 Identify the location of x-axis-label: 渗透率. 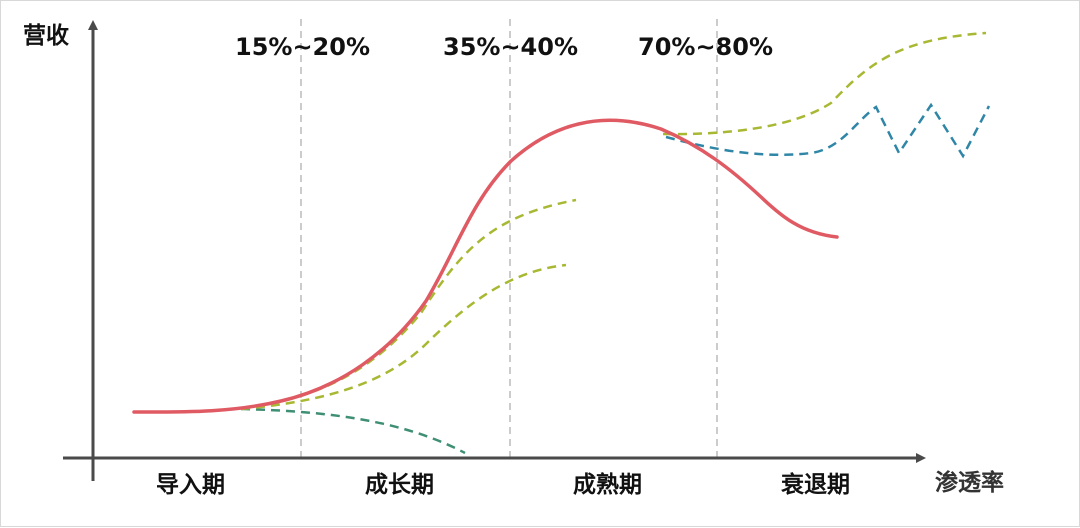
(969, 483).